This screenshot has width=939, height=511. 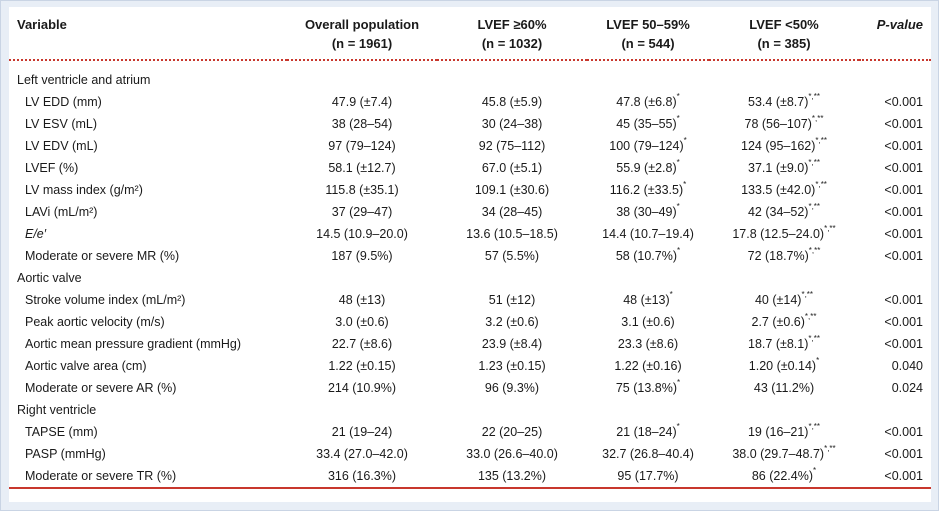 What do you see at coordinates (512, 300) in the screenshot?
I see `cell-lvef-60: 51 (±12)` at bounding box center [512, 300].